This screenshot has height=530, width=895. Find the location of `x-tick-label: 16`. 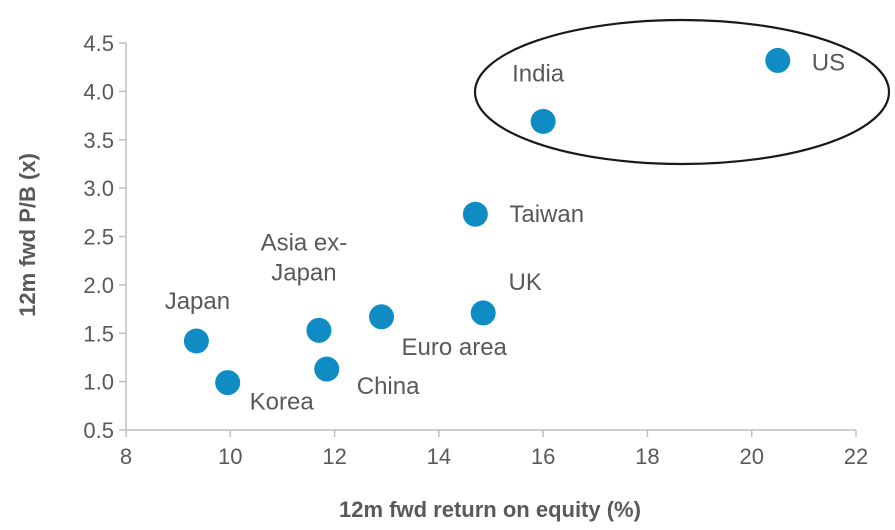

x-tick-label: 16 is located at coordinates (543, 456).